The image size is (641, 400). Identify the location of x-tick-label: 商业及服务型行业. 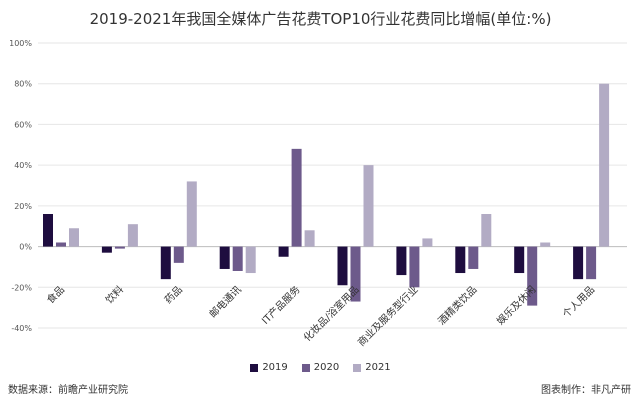
(388, 316).